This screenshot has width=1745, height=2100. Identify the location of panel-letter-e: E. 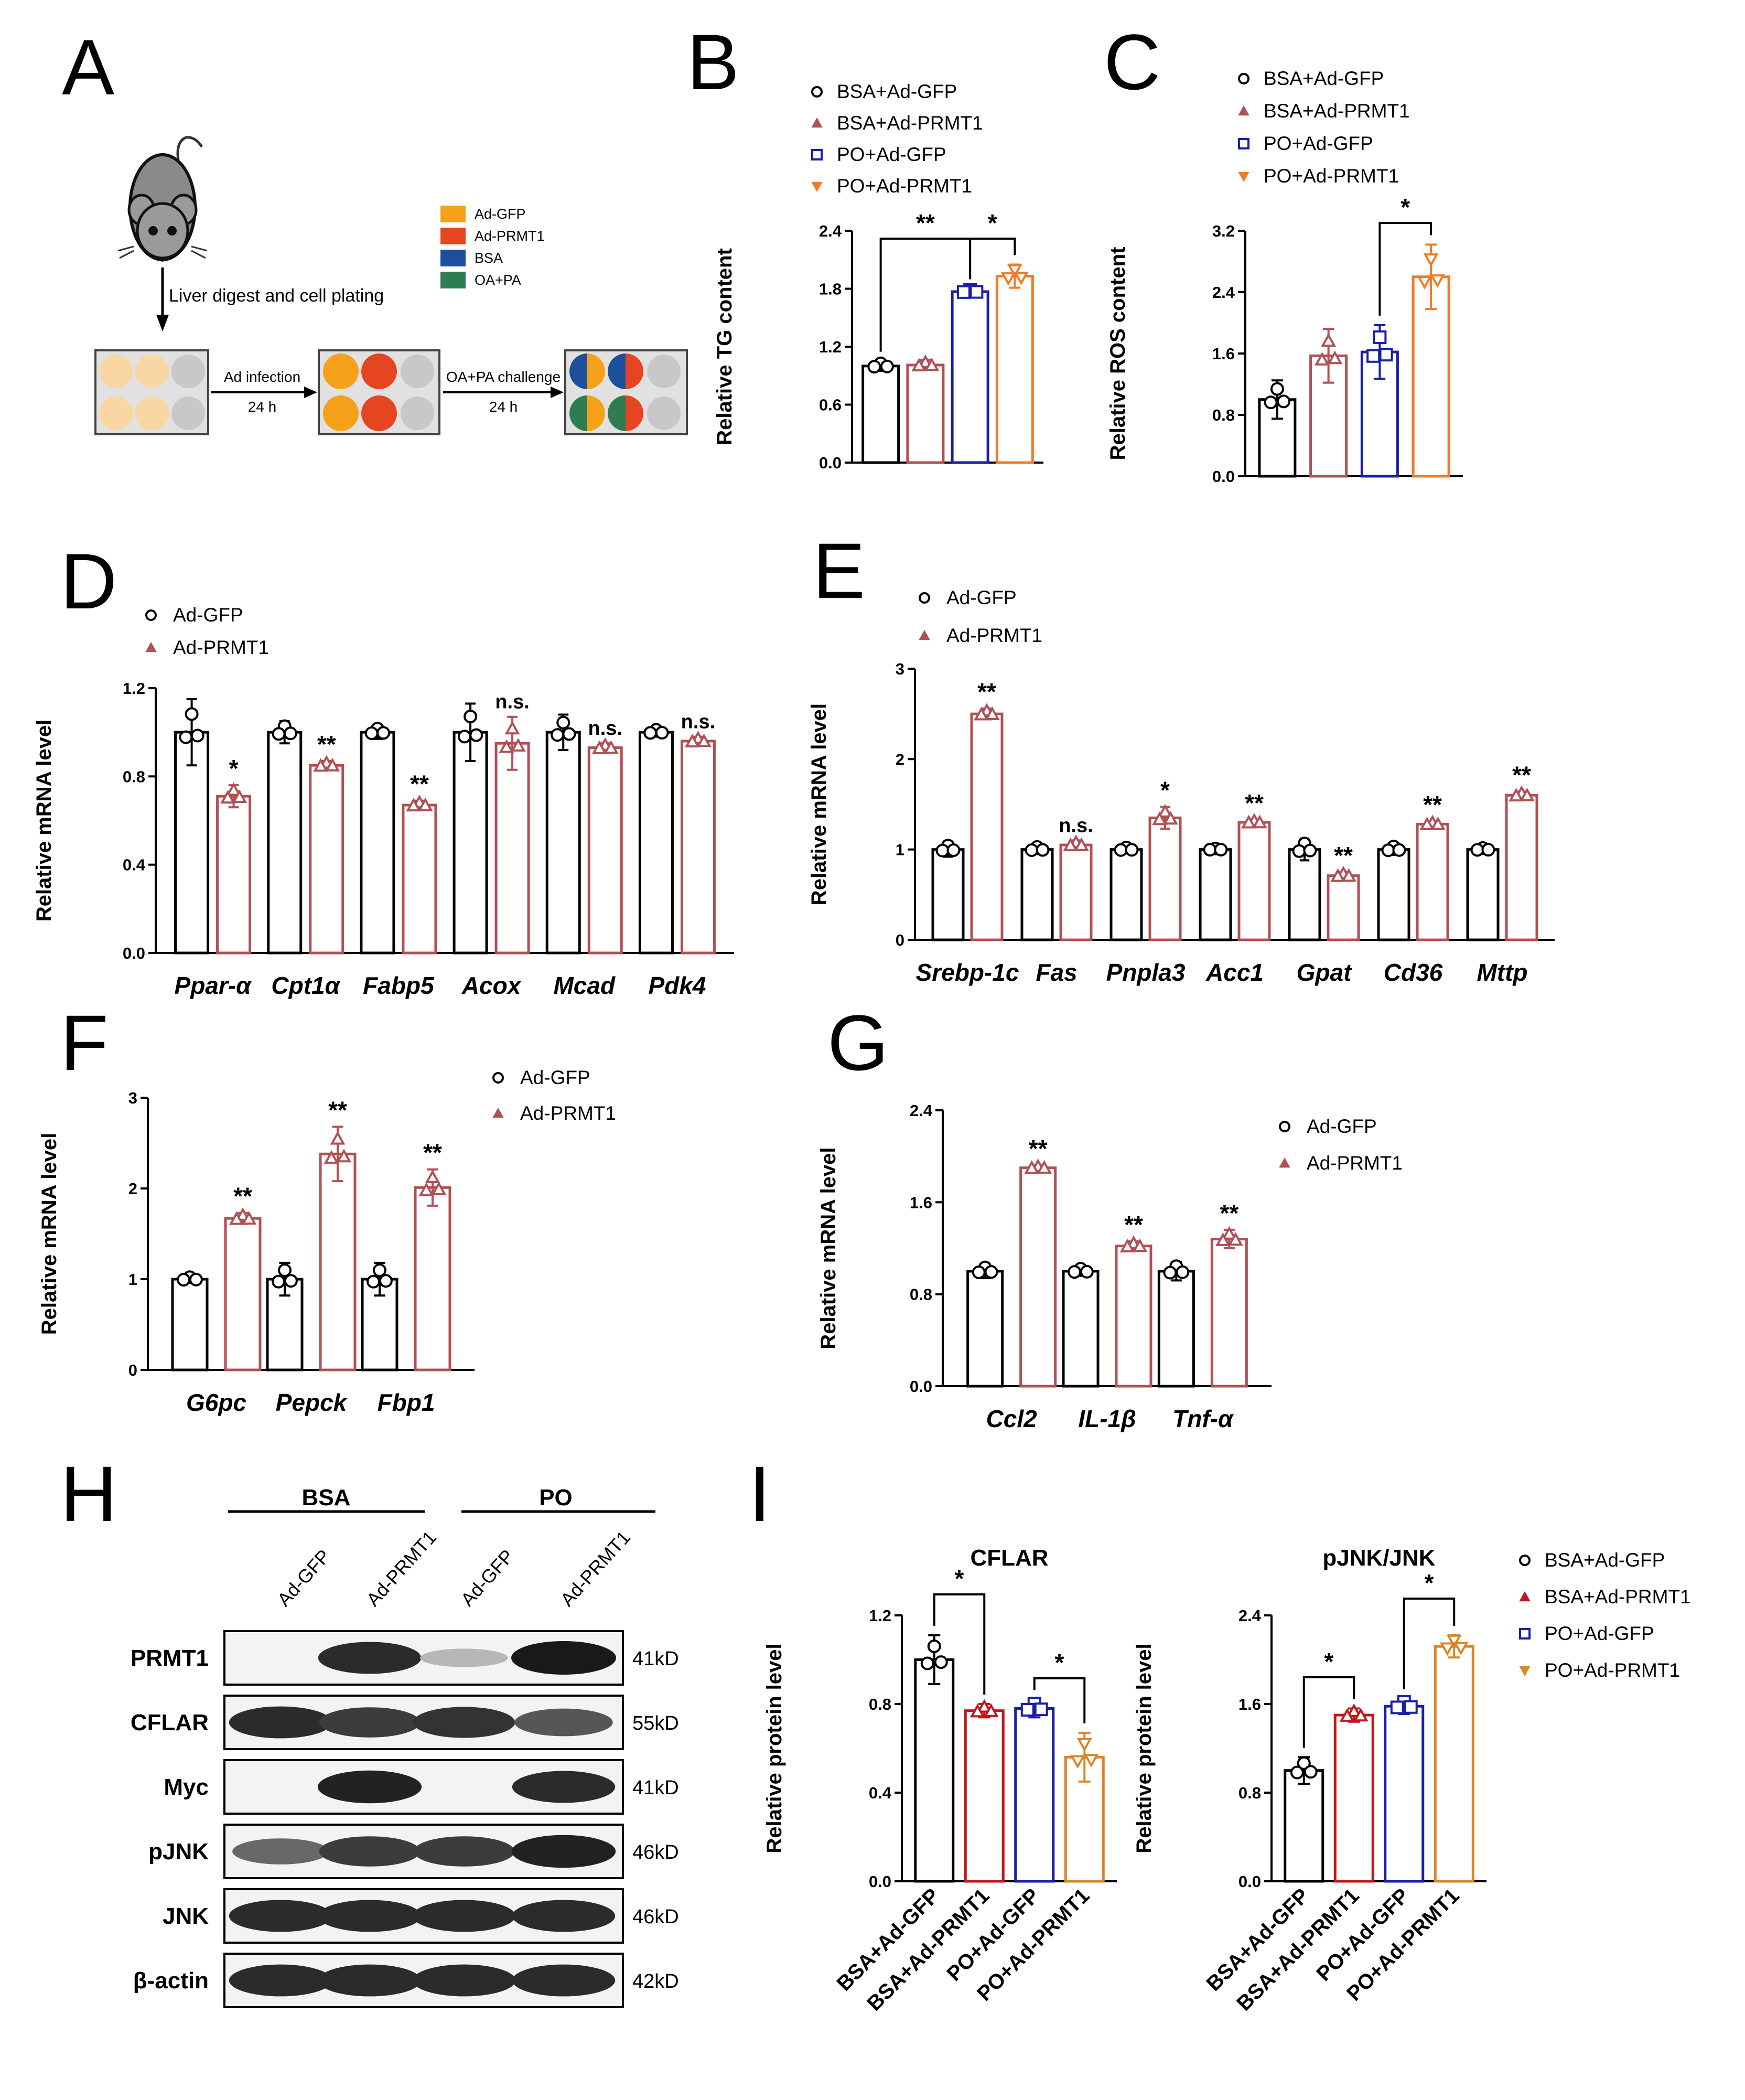
(839, 571).